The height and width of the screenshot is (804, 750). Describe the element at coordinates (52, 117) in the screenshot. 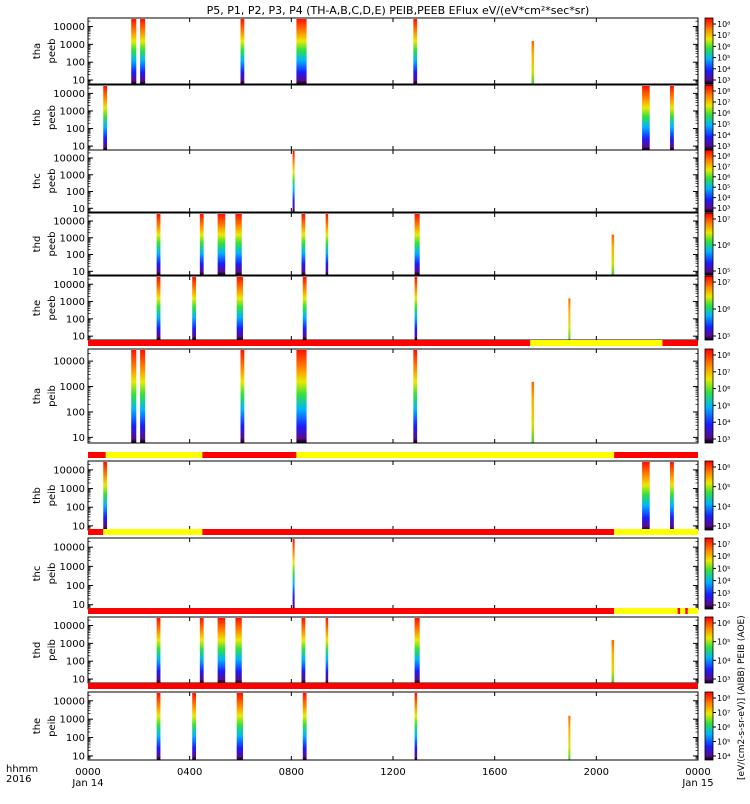

I see `panel-instrument-label: peeb` at that location.